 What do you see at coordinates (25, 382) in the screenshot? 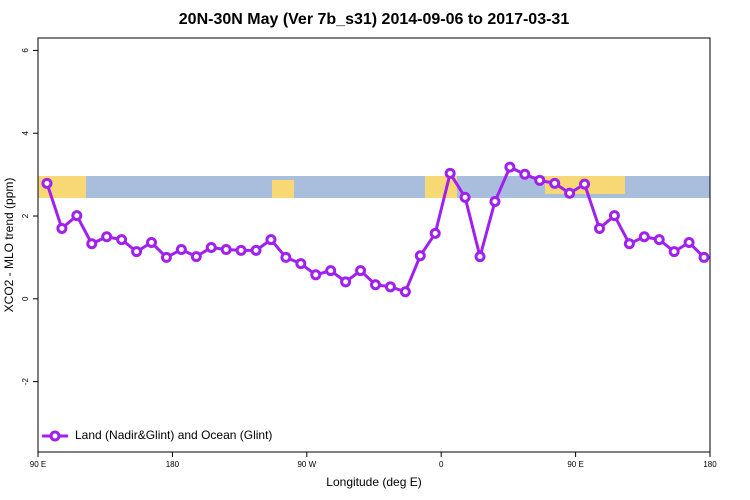
I see `y-tick-label: -2` at bounding box center [25, 382].